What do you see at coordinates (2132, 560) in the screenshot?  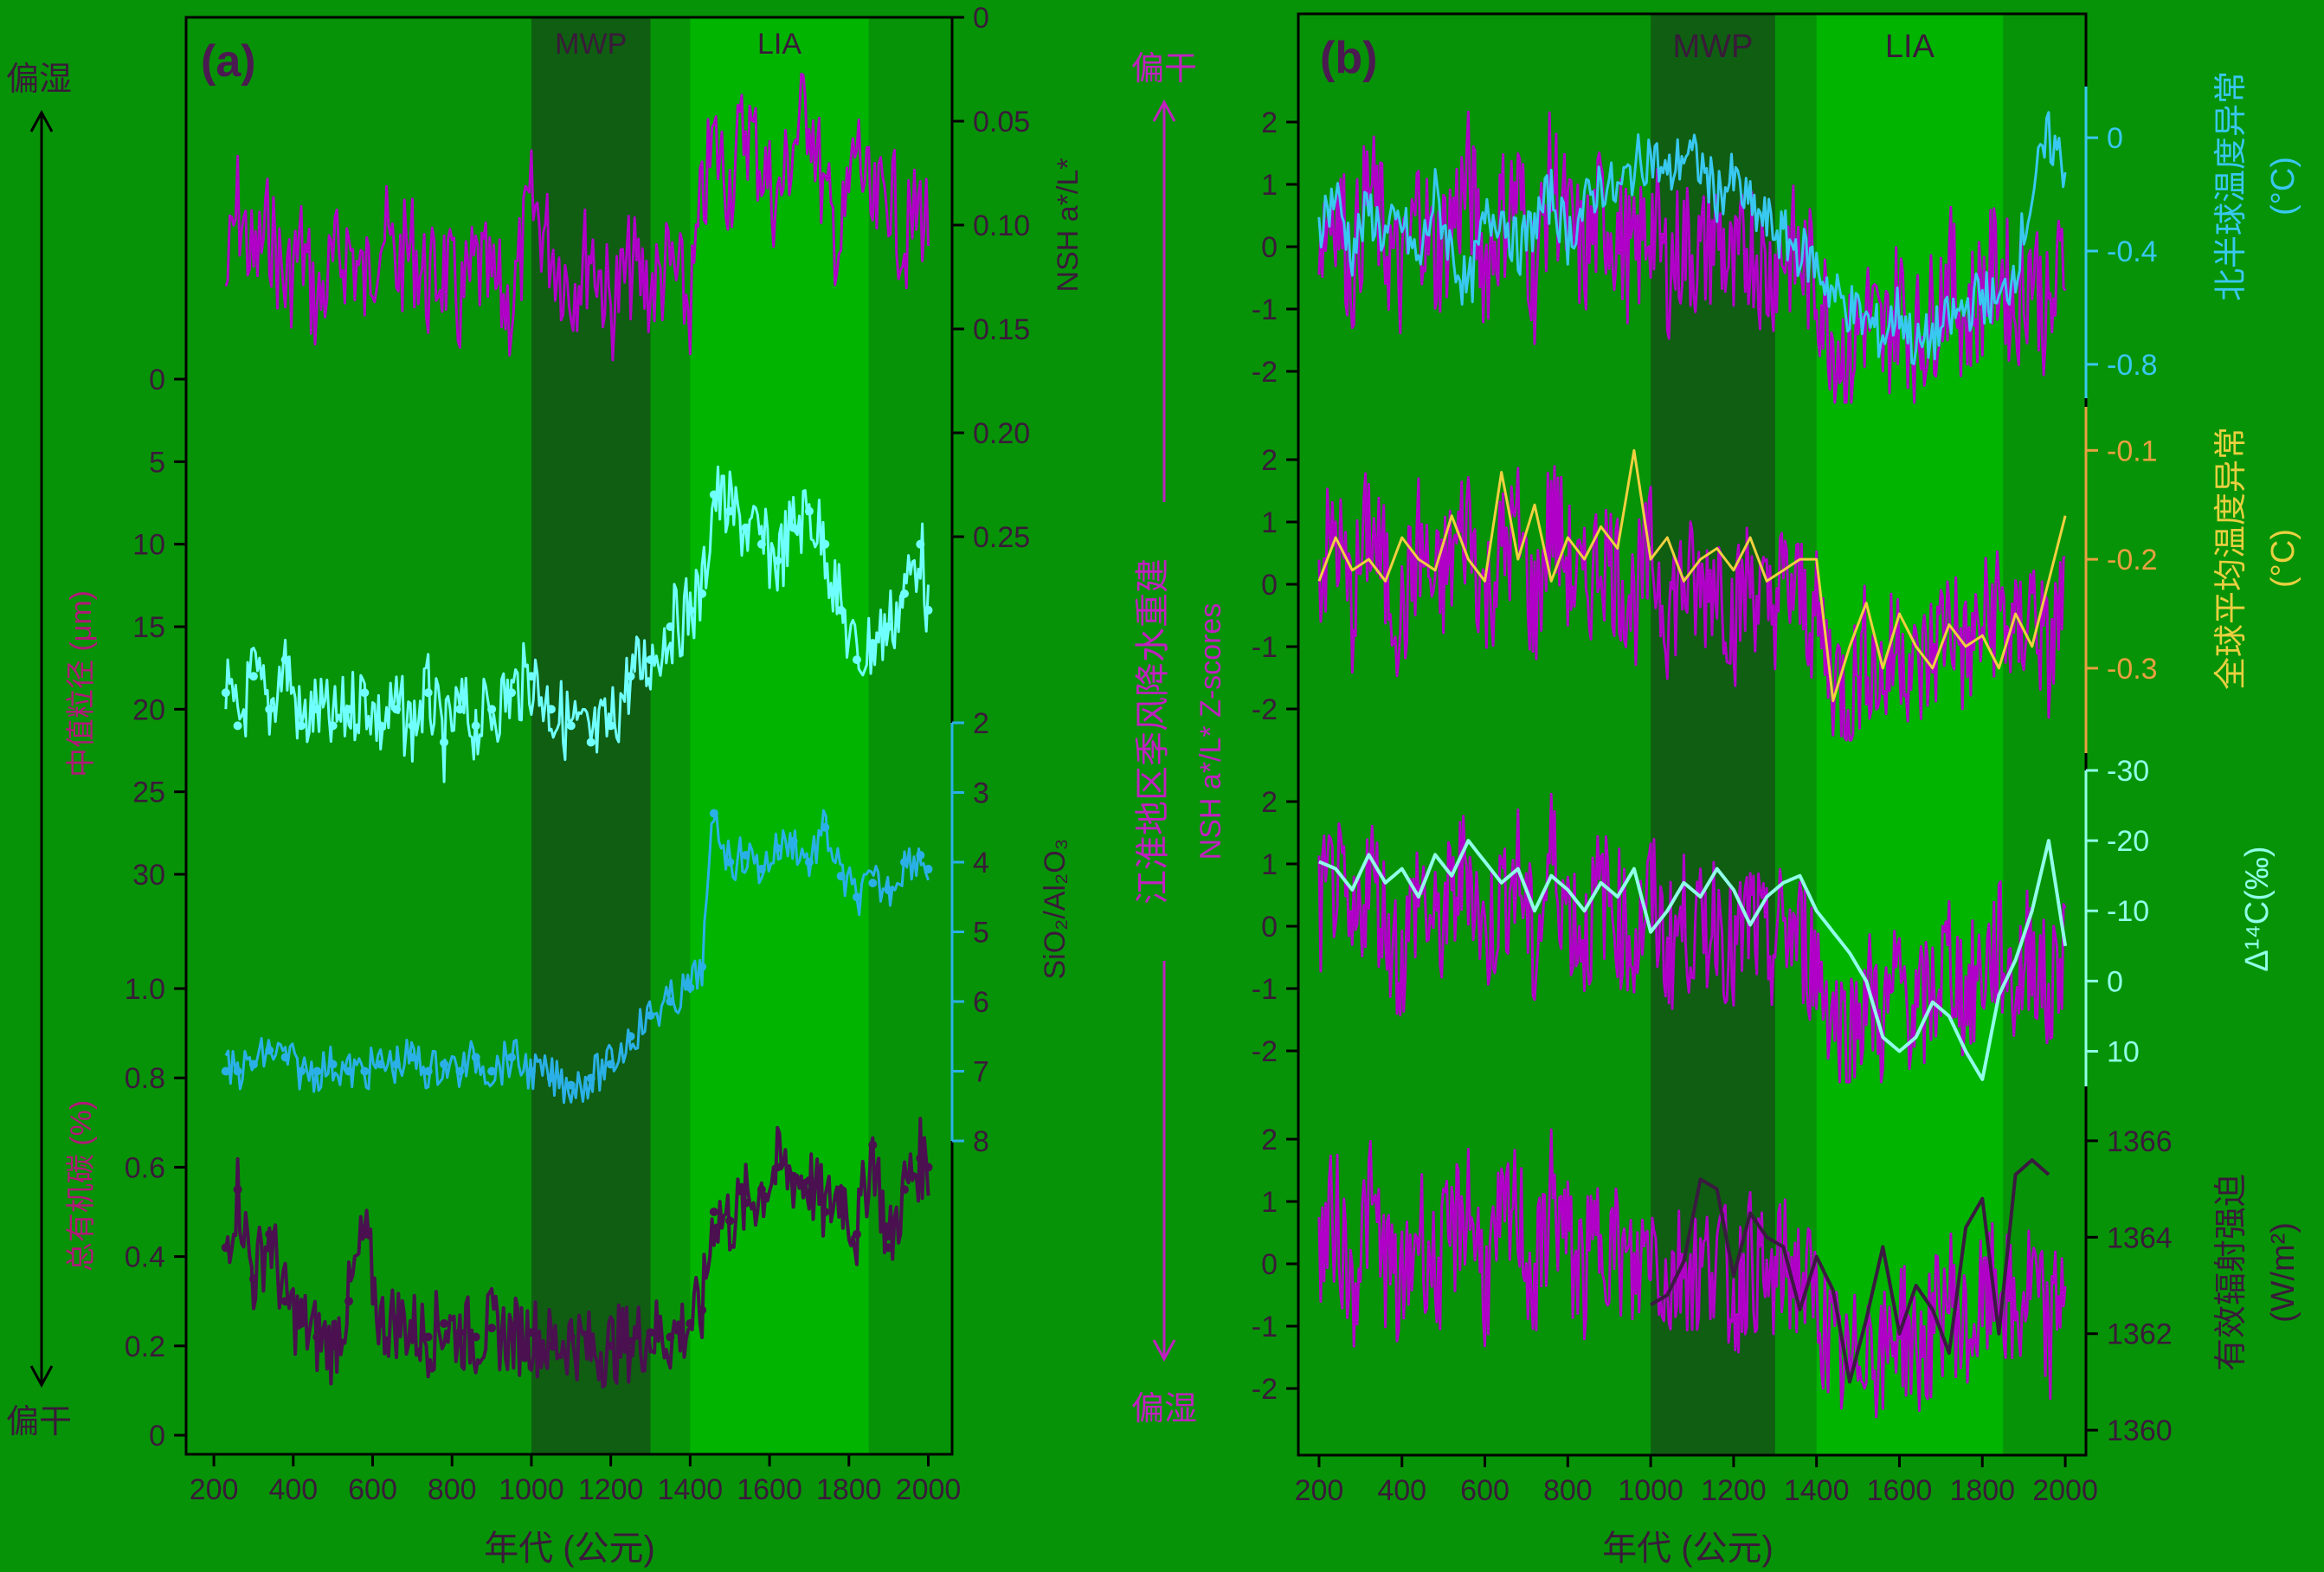 I see `b-axis-3-tick-label-1: -0.2` at bounding box center [2132, 560].